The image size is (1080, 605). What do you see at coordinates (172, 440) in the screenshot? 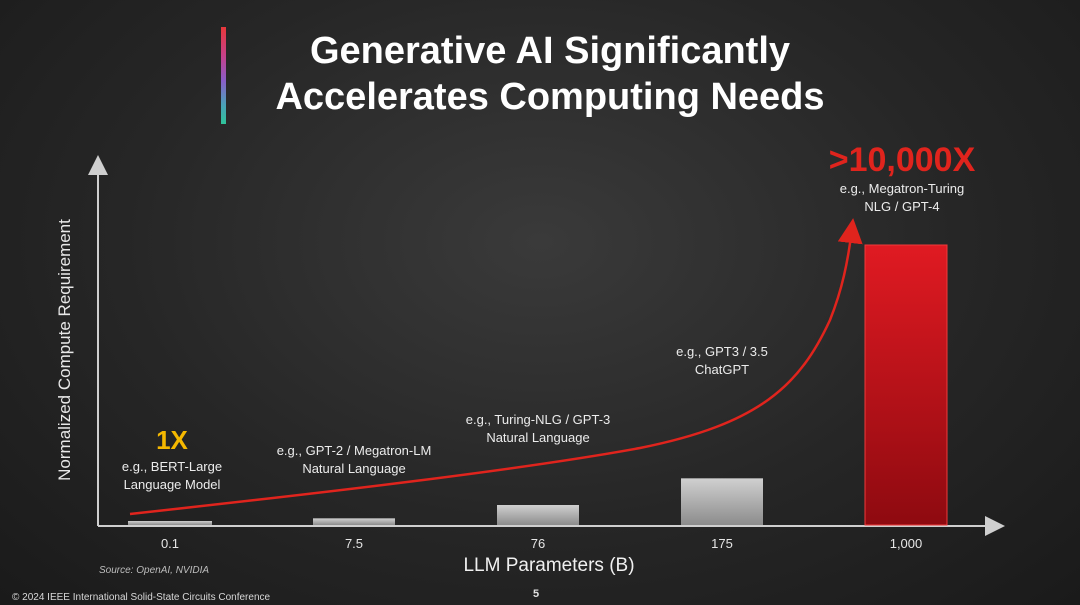
I see `multiplier-label: 1X` at bounding box center [172, 440].